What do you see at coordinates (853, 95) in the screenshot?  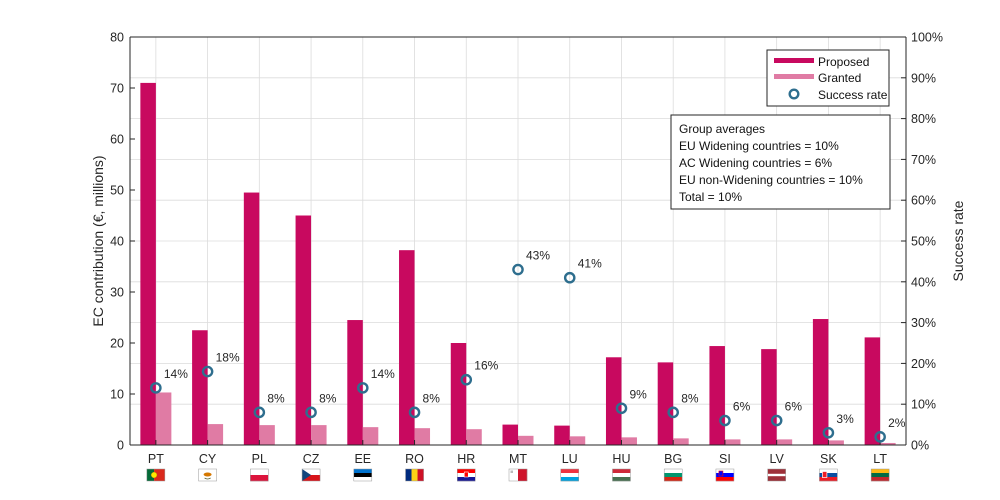 I see `legend-success-label: Success rate` at bounding box center [853, 95].